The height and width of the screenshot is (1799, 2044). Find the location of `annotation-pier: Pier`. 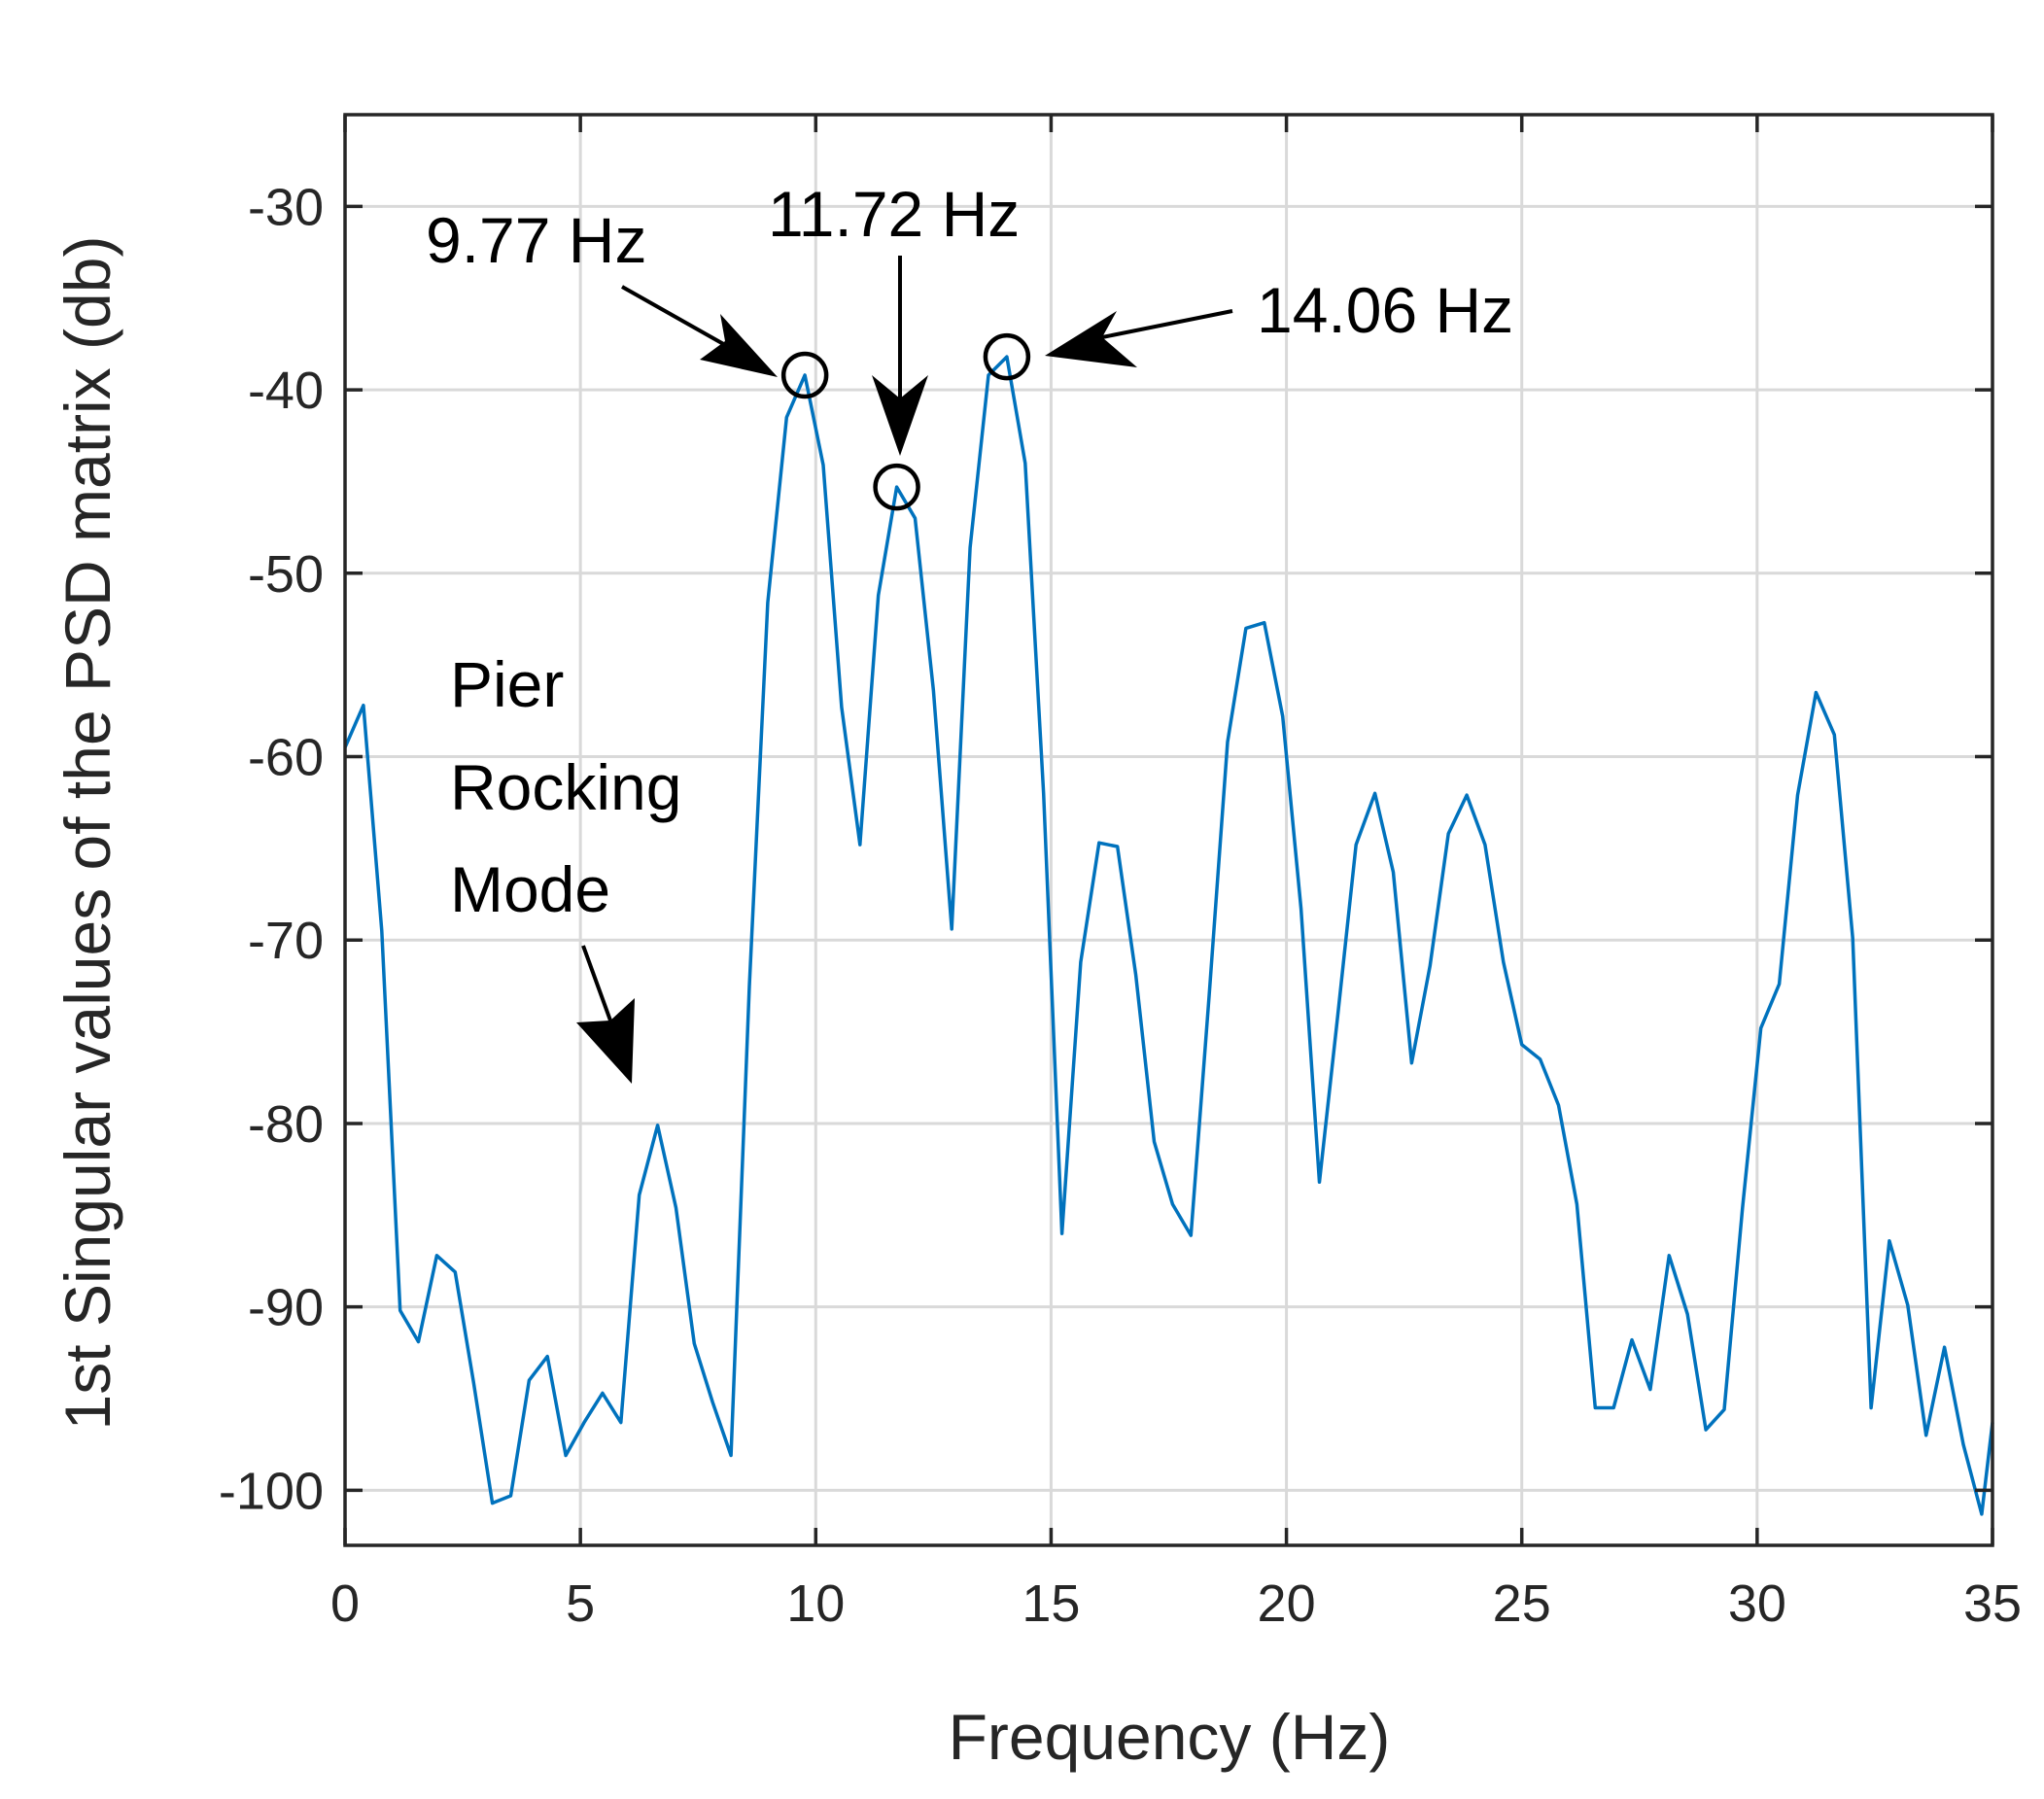

annotation-pier: Pier is located at coordinates (507, 684).